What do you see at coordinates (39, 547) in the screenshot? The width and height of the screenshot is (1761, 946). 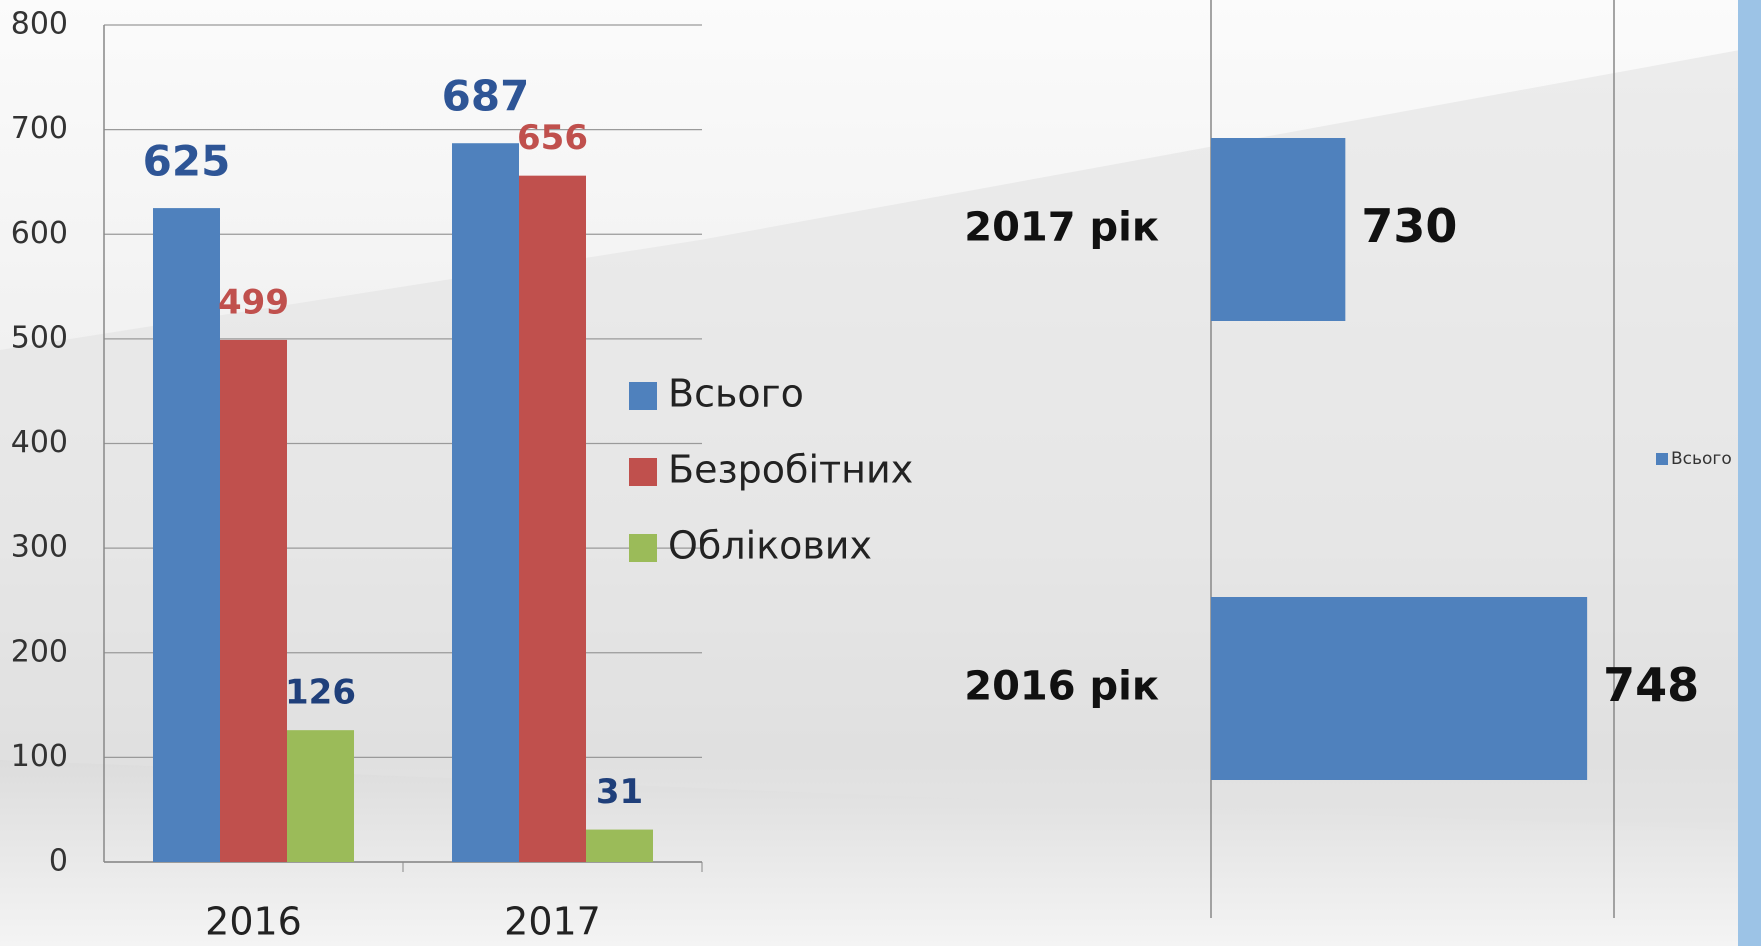 I see `y-tick-label: 300` at bounding box center [39, 547].